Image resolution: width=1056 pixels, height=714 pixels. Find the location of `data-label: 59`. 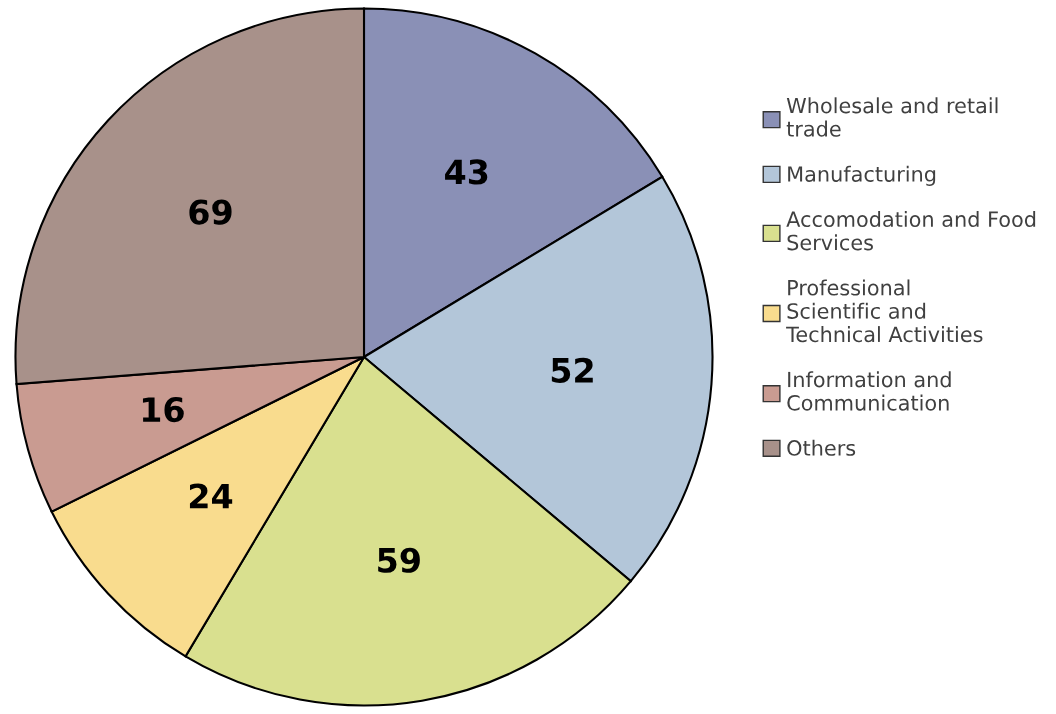

data-label: 59 is located at coordinates (399, 560).